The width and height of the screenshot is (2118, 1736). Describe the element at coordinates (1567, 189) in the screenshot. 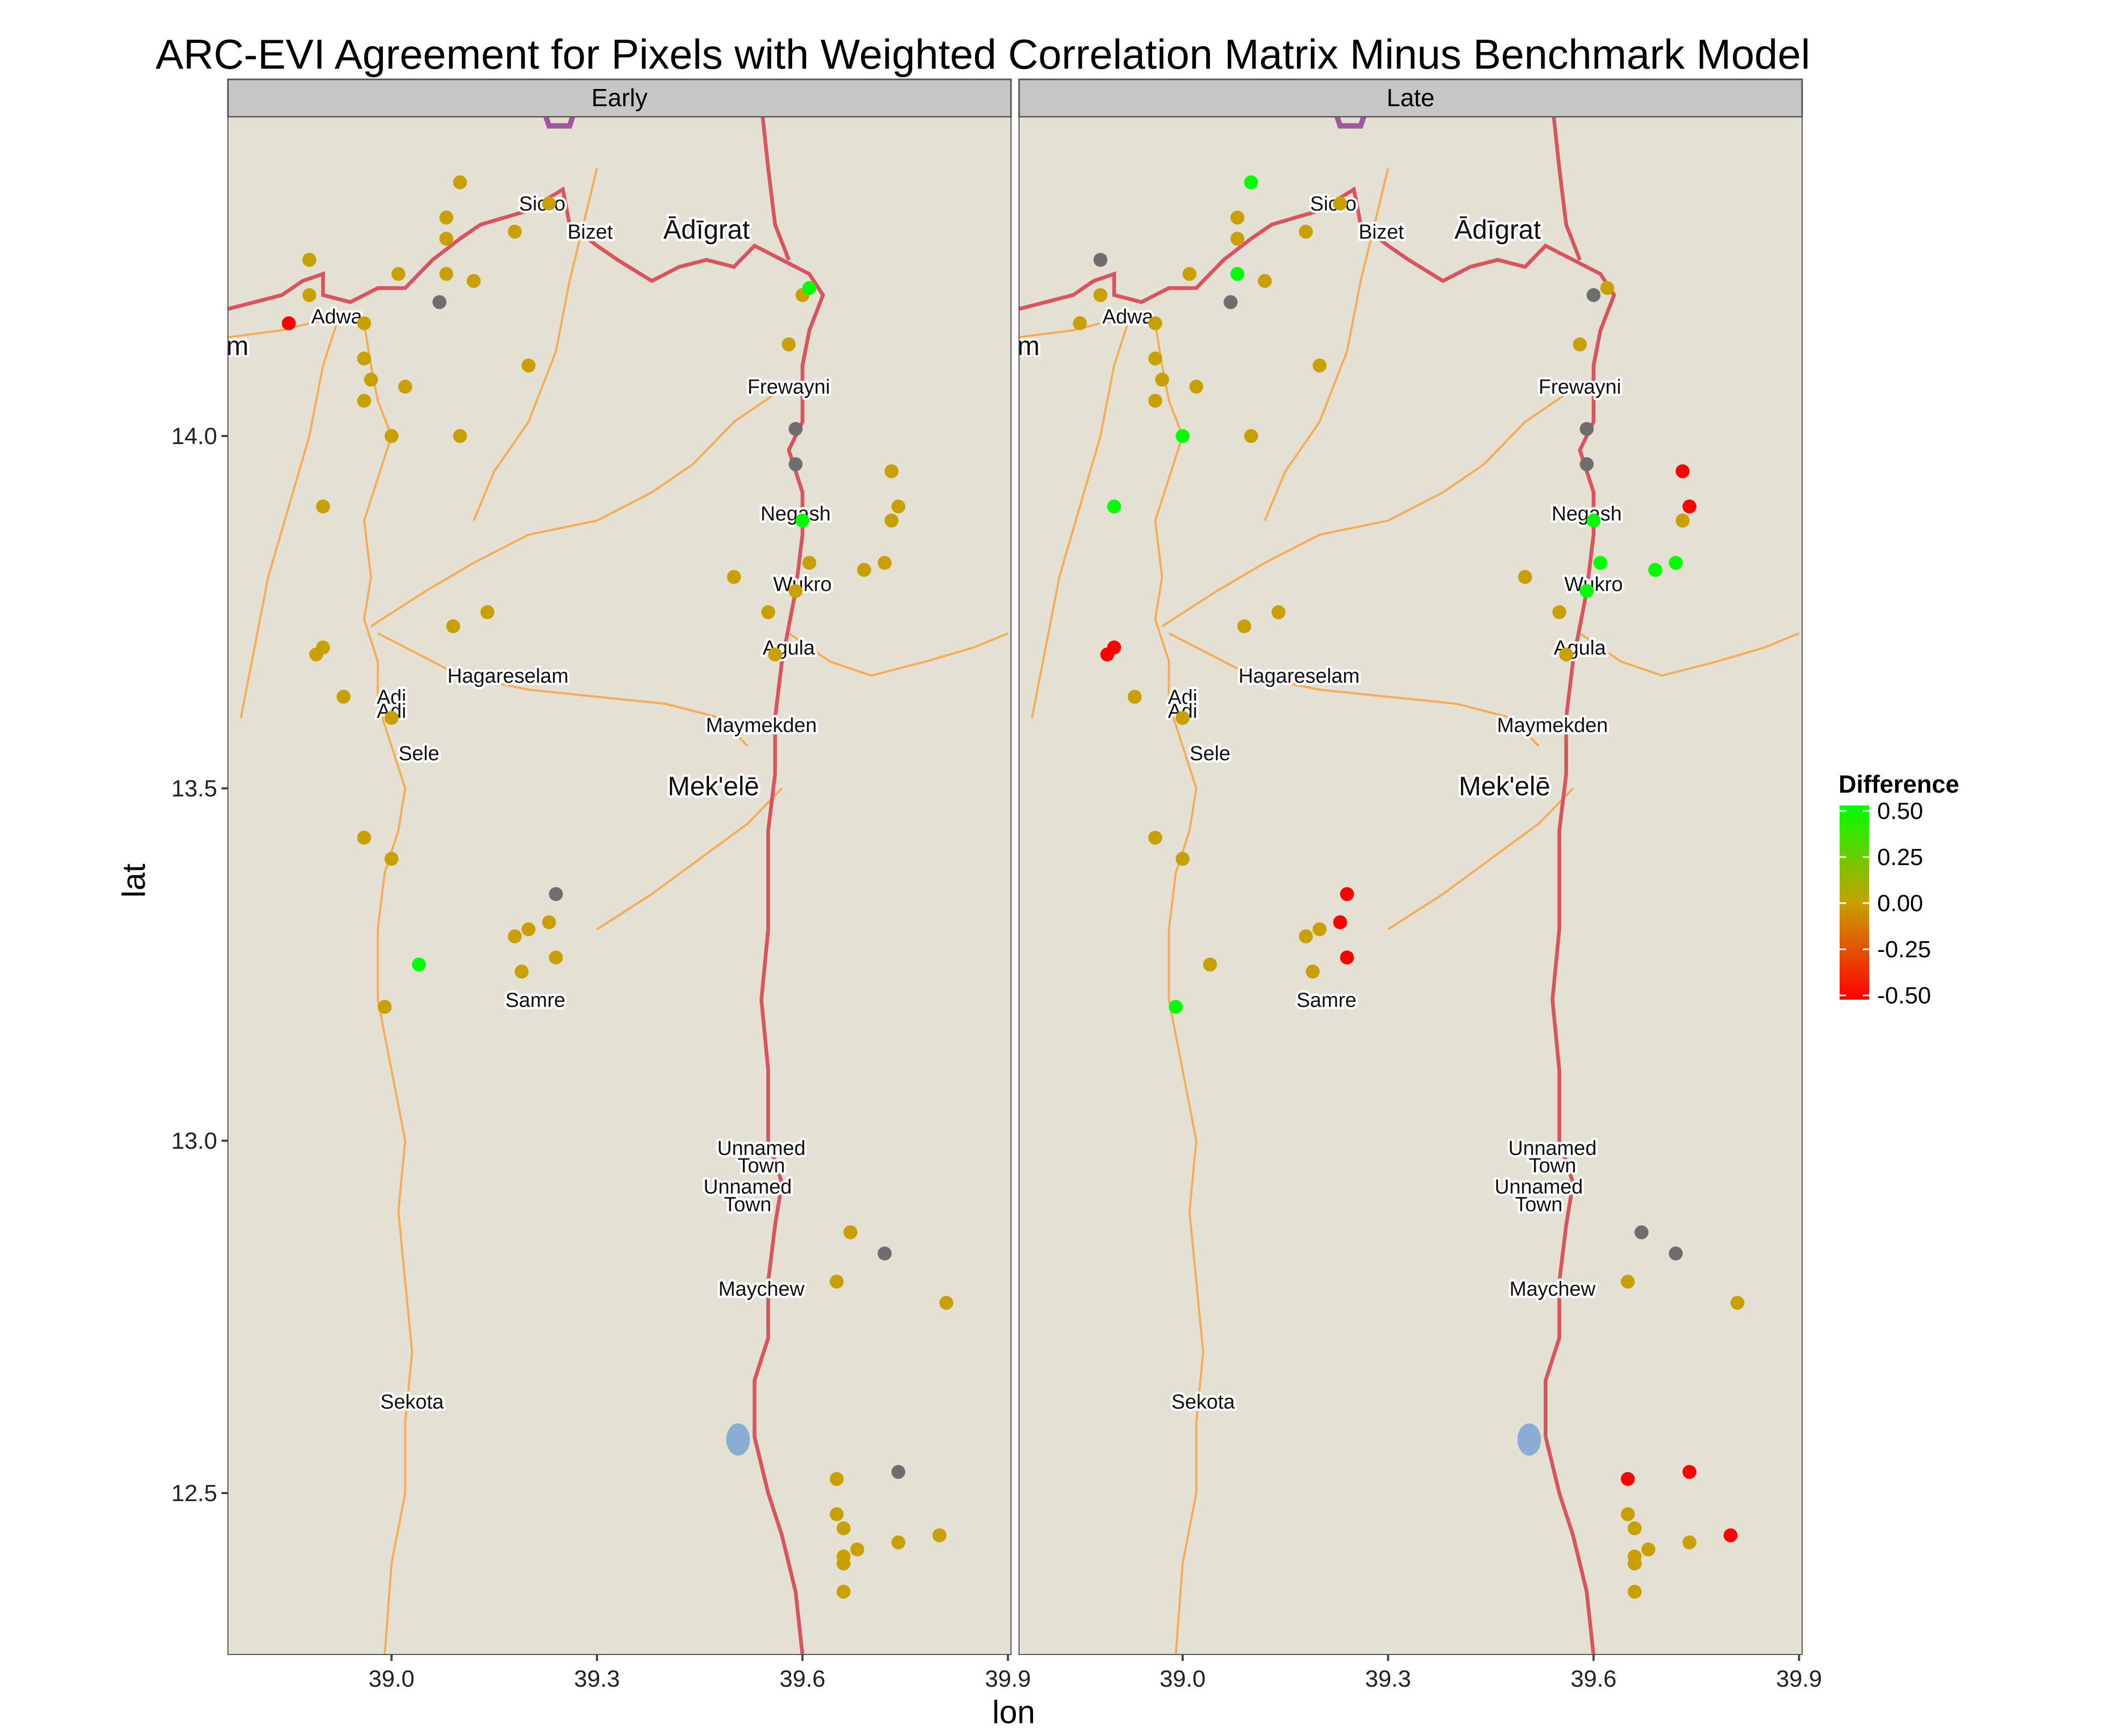

I see `border-line` at that location.